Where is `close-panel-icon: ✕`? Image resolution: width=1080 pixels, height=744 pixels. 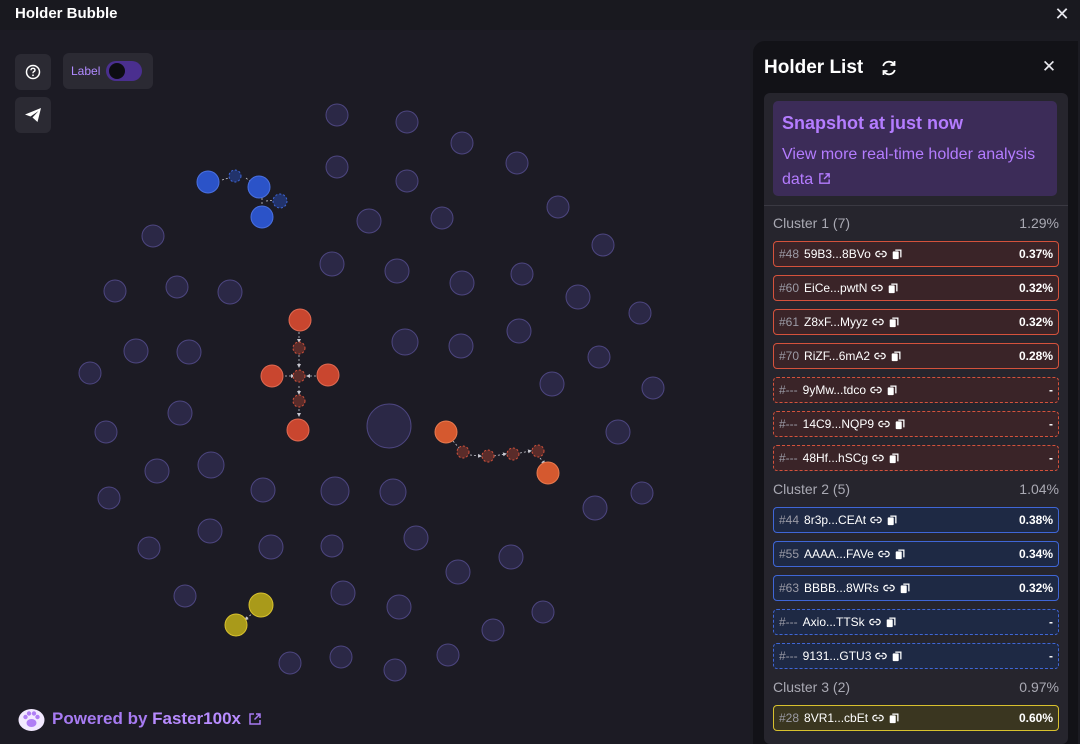
close-panel-icon: ✕ is located at coordinates (1049, 66).